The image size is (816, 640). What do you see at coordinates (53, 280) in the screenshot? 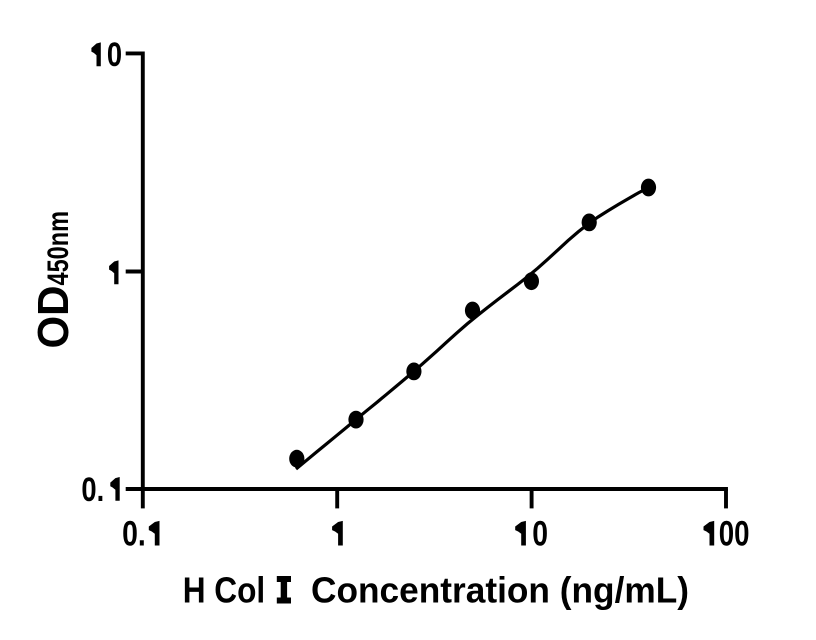
I see `svg-text: OD450nm` at bounding box center [53, 280].